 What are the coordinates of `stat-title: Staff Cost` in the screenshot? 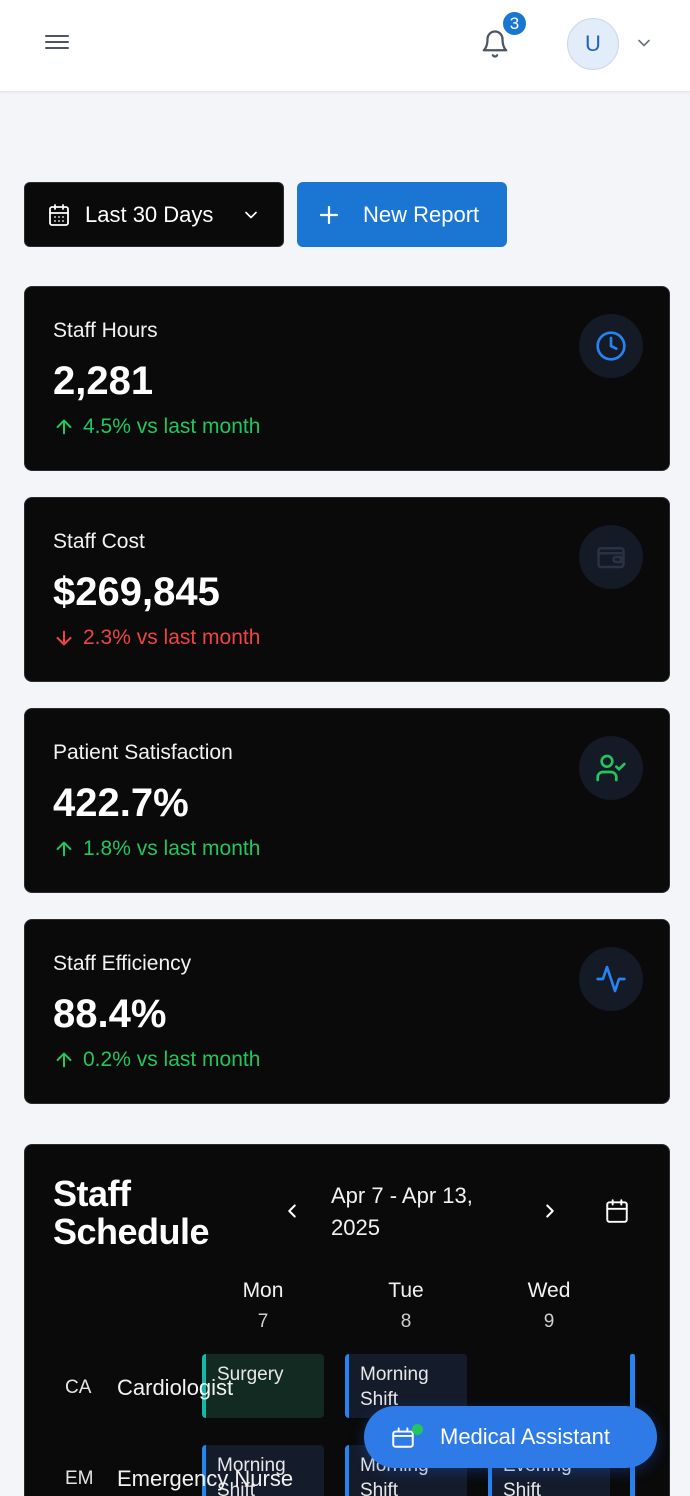 It's located at (99, 541).